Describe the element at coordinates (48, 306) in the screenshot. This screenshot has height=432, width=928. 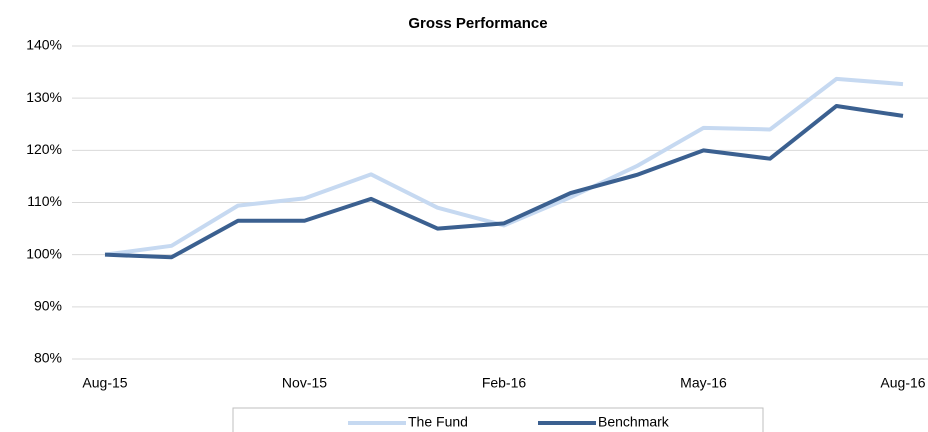
I see `y-tick-label: 90%` at that location.